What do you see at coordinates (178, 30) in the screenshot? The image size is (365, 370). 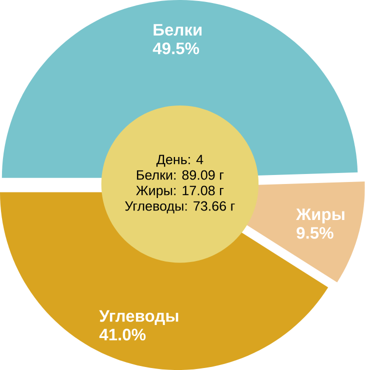 I see `slice-label: Белки` at bounding box center [178, 30].